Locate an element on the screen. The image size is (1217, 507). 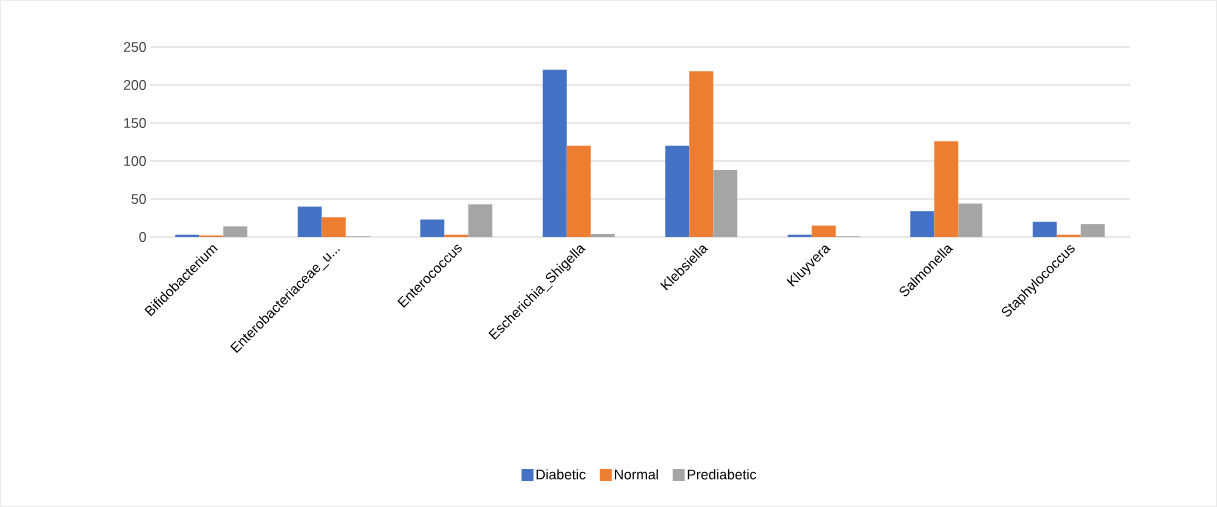
y-tick-label: 0 is located at coordinates (142, 237).